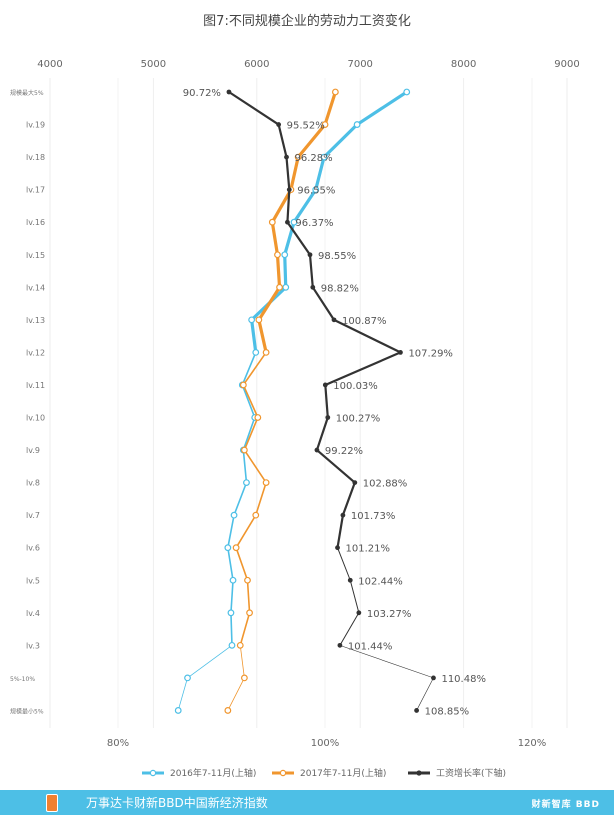 The width and height of the screenshot is (614, 815). Describe the element at coordinates (153, 64) in the screenshot. I see `top-tick-label: 5000` at that location.